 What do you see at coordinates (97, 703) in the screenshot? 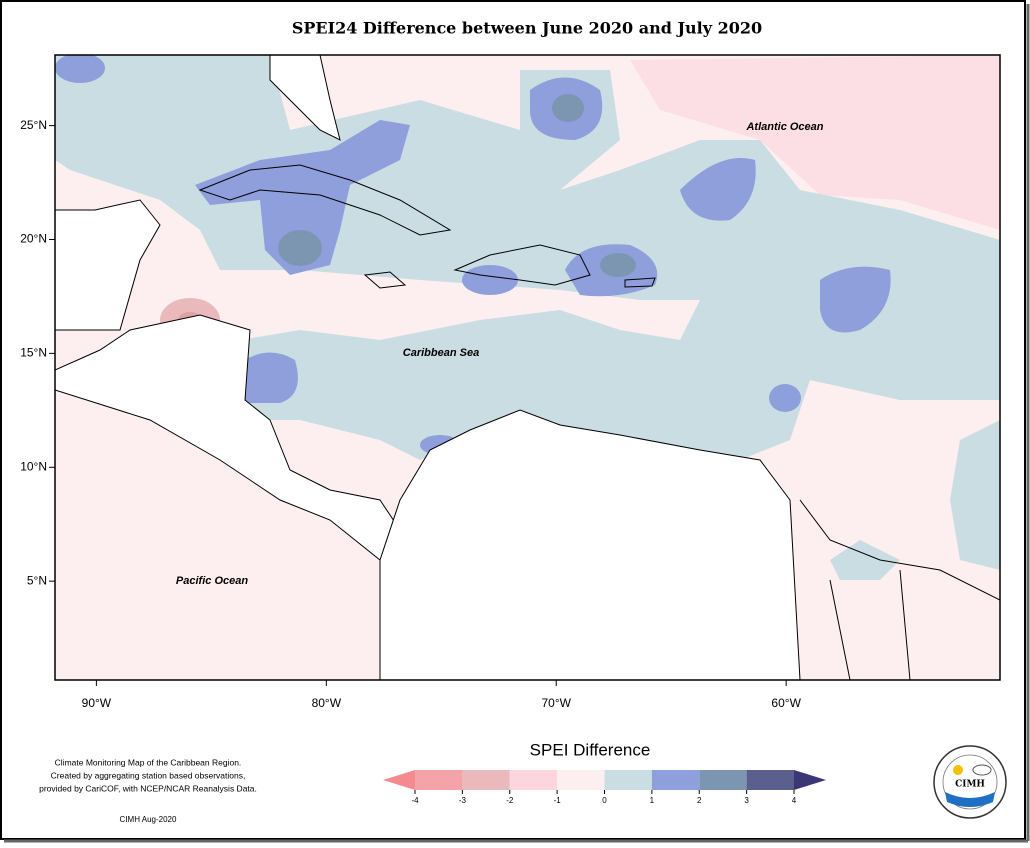
I see `x-tick-label: 90°W` at bounding box center [97, 703].